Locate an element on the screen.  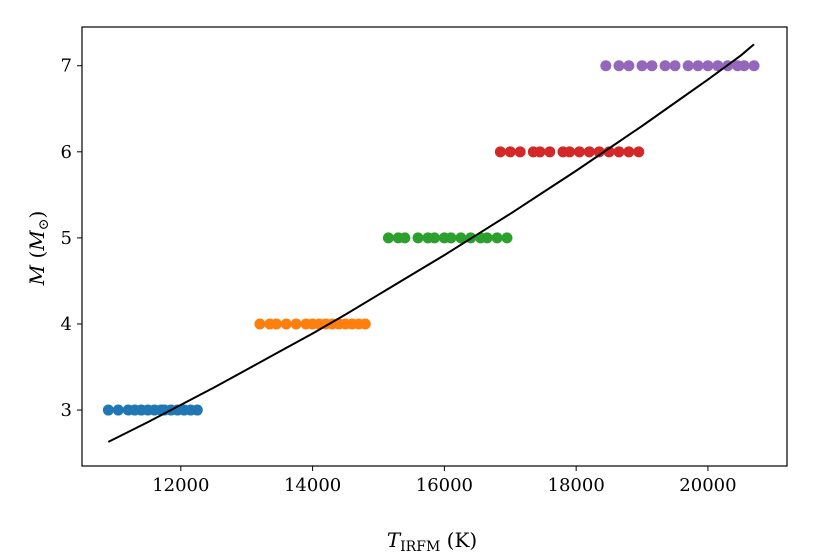
y-axis-title: M (M⊙) is located at coordinates (38, 249).